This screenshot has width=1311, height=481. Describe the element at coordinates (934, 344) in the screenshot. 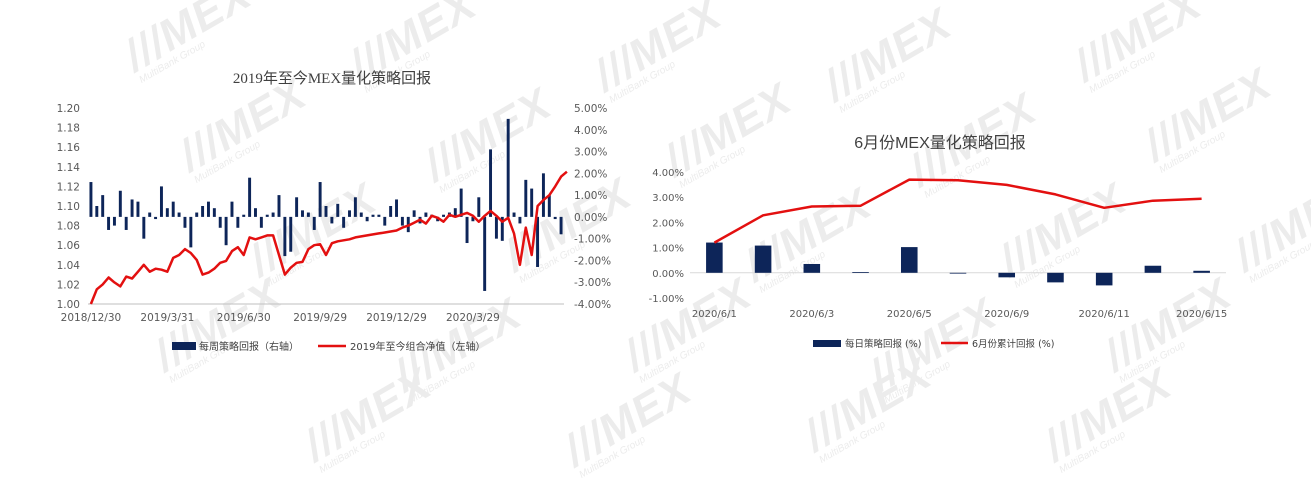

I see `legend: 每日策略回报 (%) 6月份累计回报 (%)` at that location.